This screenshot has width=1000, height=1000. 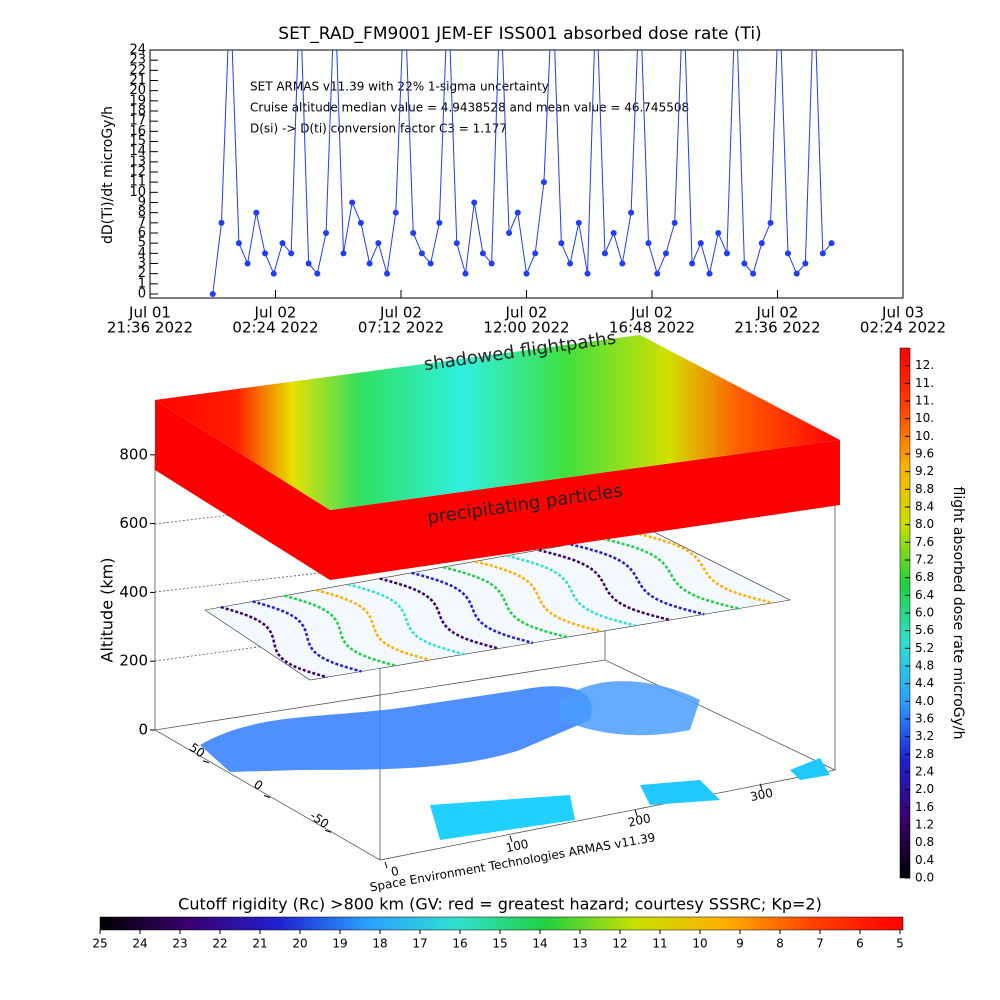 What do you see at coordinates (137, 161) in the screenshot?
I see `y-tick-label: 13` at bounding box center [137, 161].